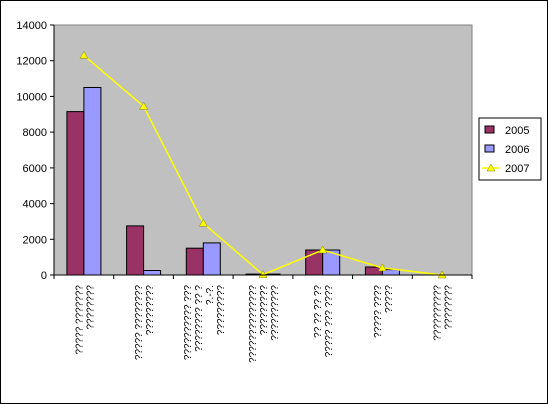 The width and height of the screenshot is (548, 404). What do you see at coordinates (489, 148) in the screenshot?
I see `legend-swatch-2006` at bounding box center [489, 148].